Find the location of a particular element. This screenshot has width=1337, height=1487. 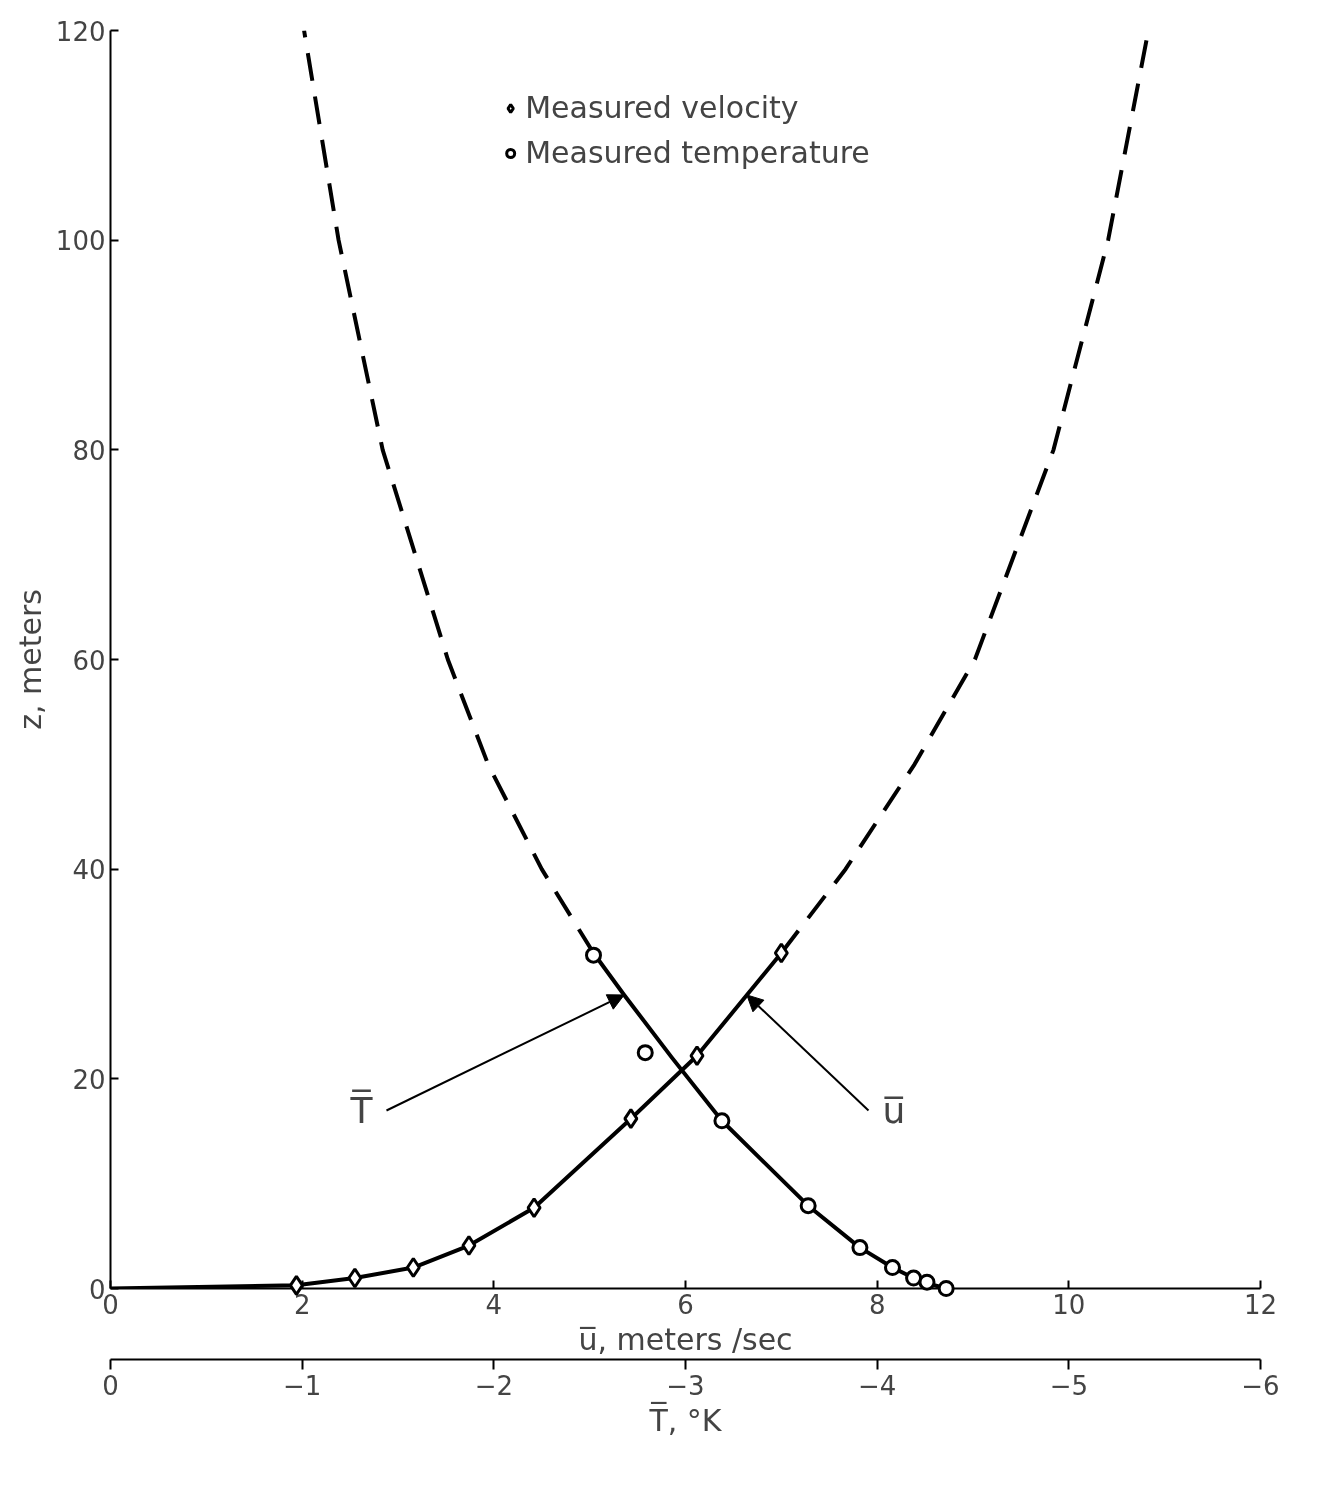

x2-tick-label: −2 is located at coordinates (493, 1385).